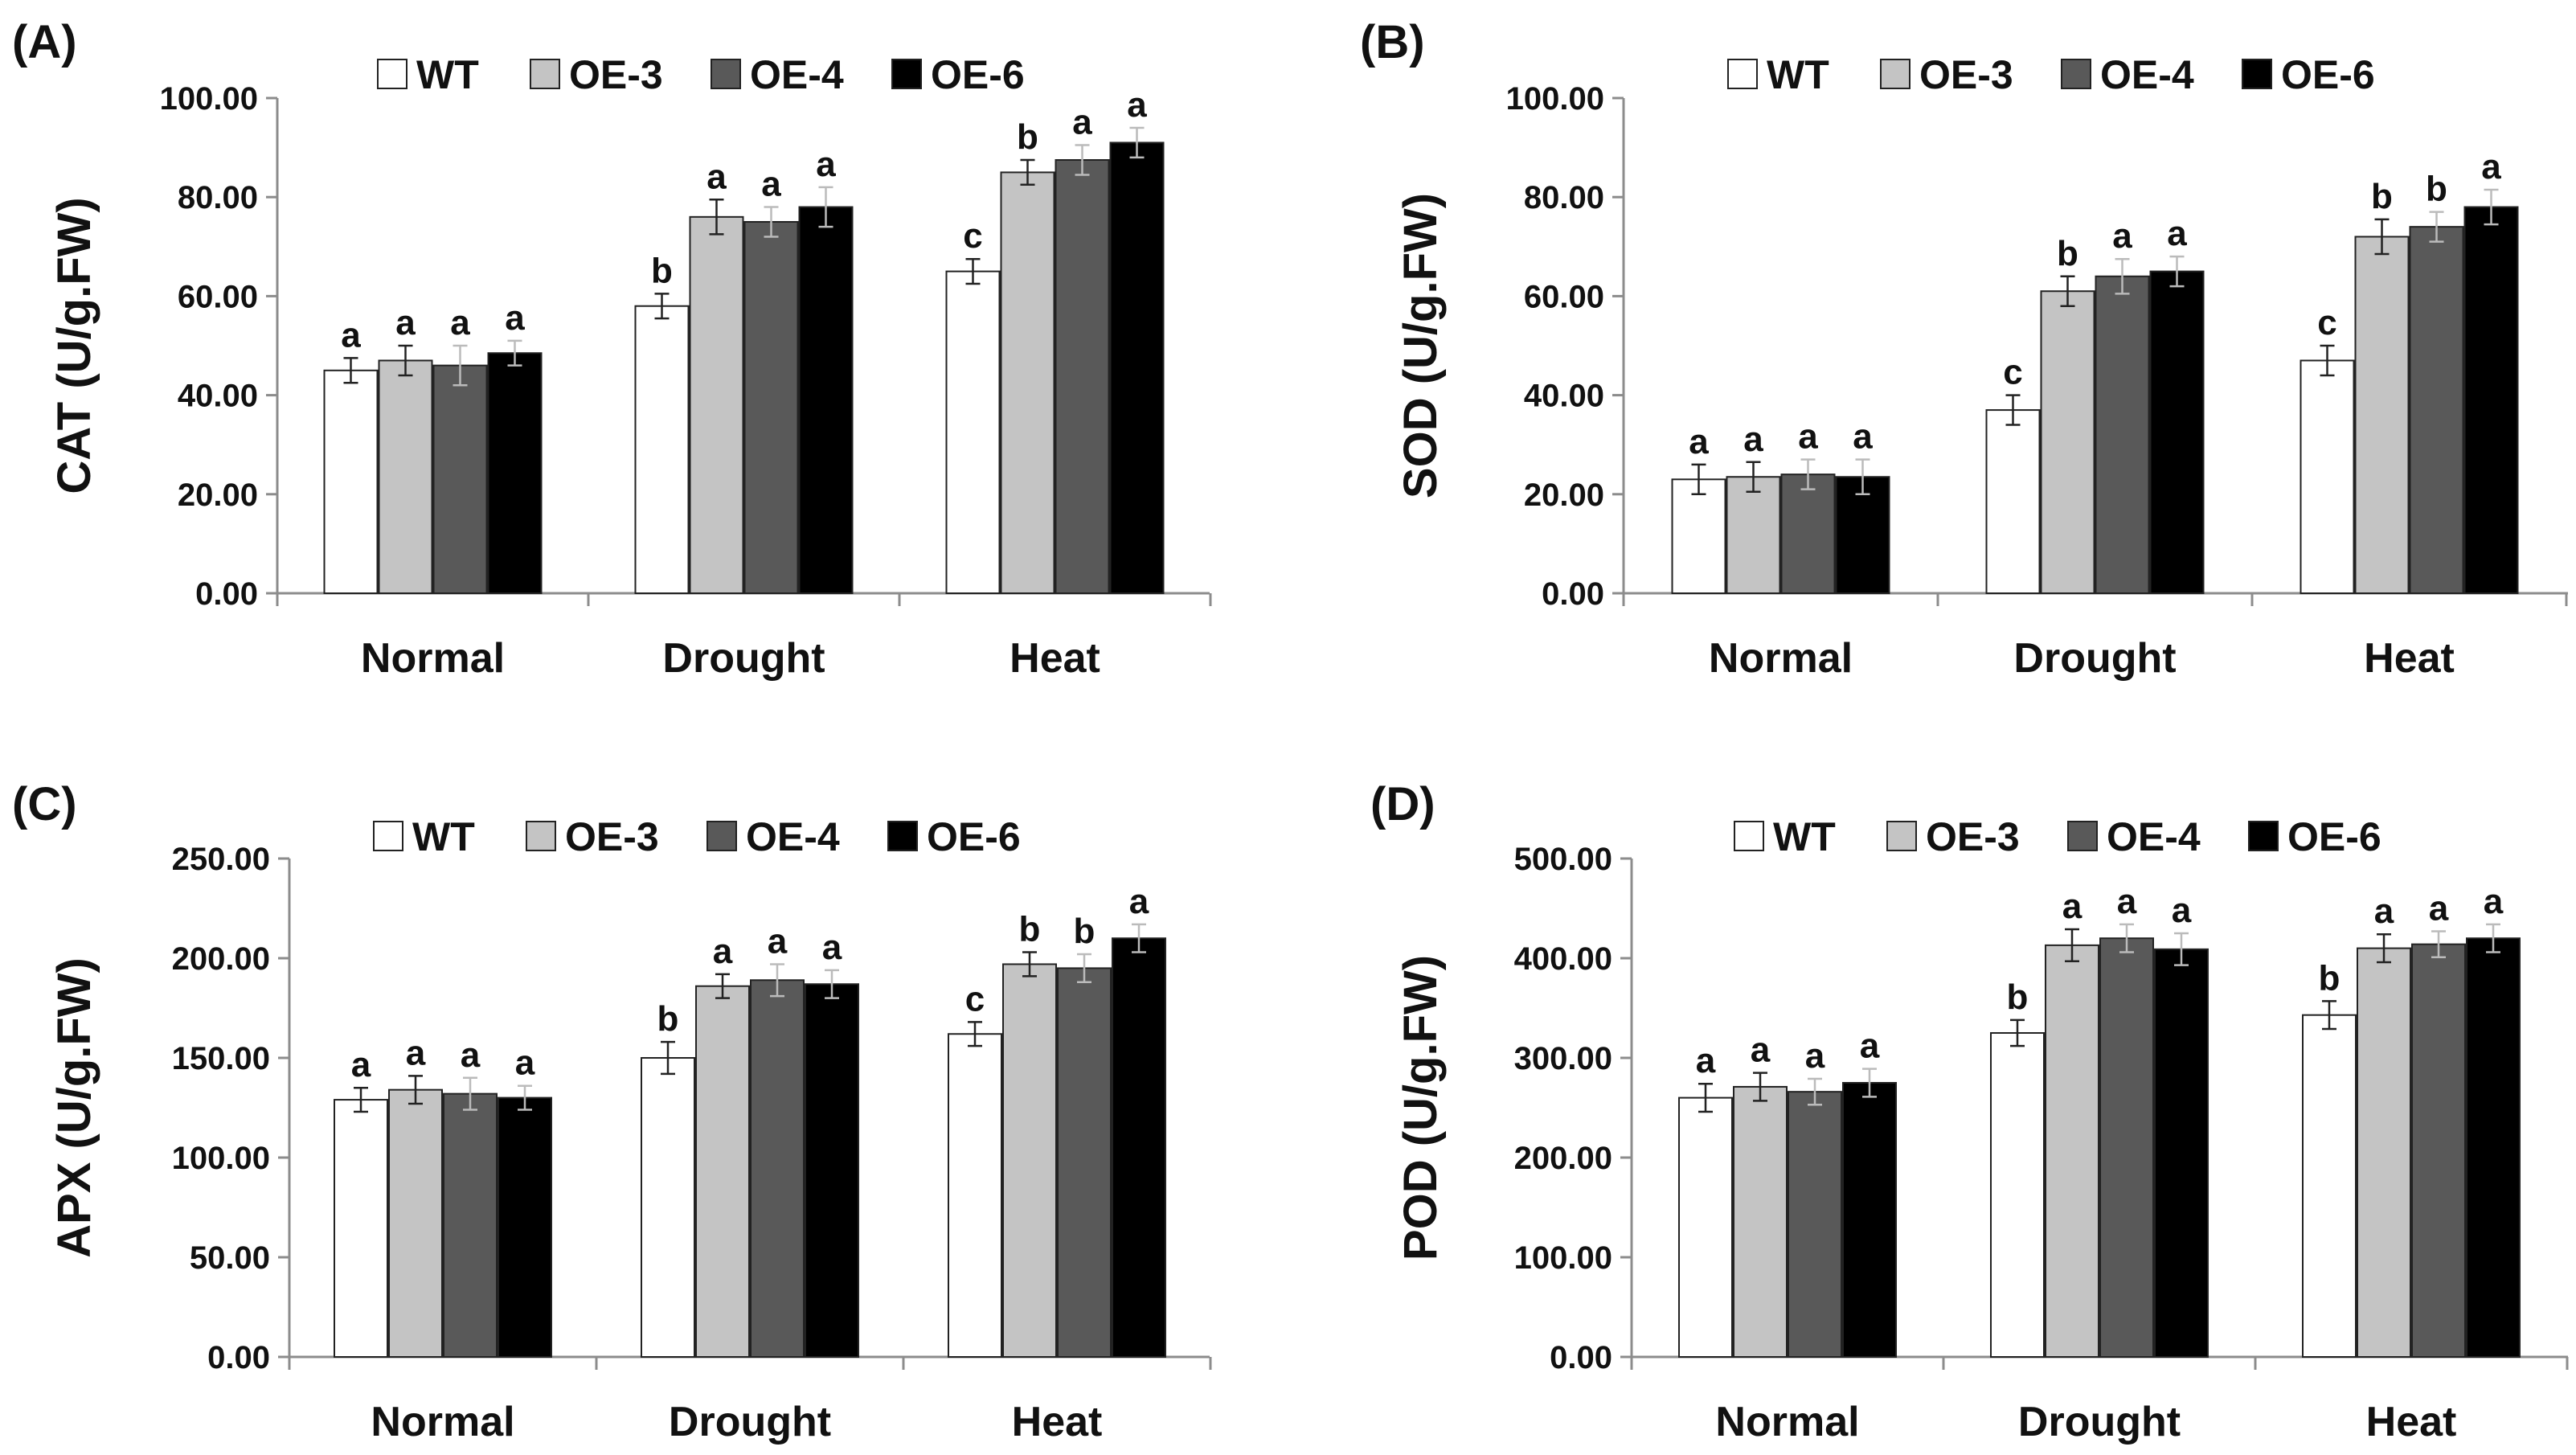 This screenshot has height=1455, width=2576. I want to click on y-tick-label: 40.00, so click(1564, 396).